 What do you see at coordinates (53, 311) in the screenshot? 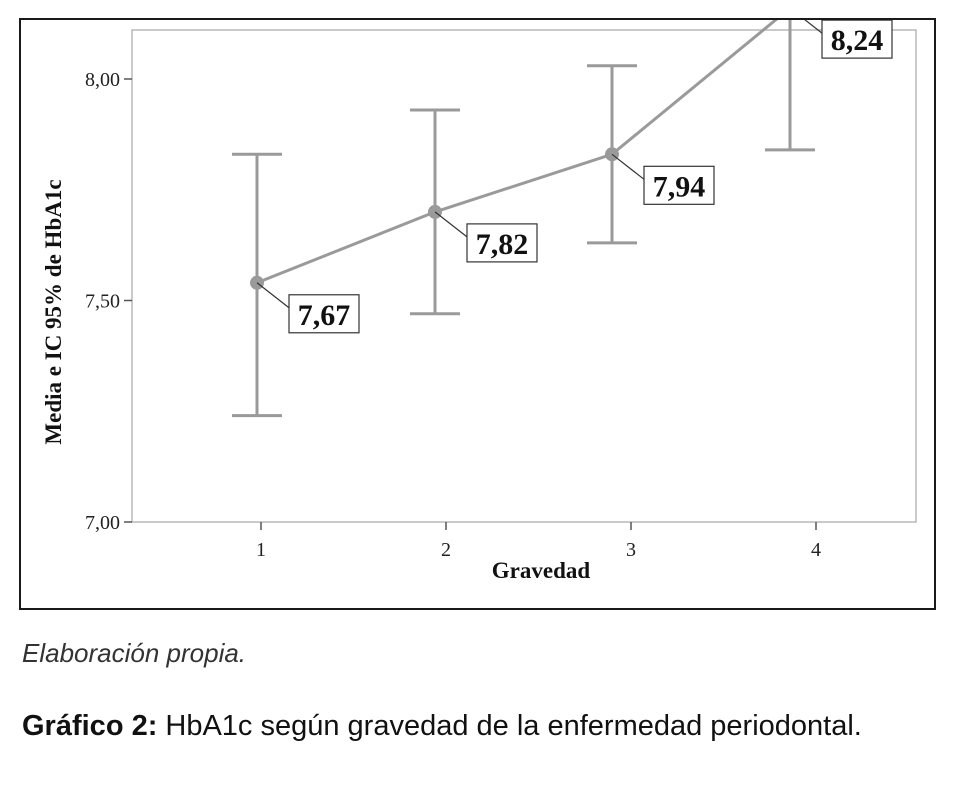
I see `y-axis-title: Media e IC 95% de HbA1c` at bounding box center [53, 311].